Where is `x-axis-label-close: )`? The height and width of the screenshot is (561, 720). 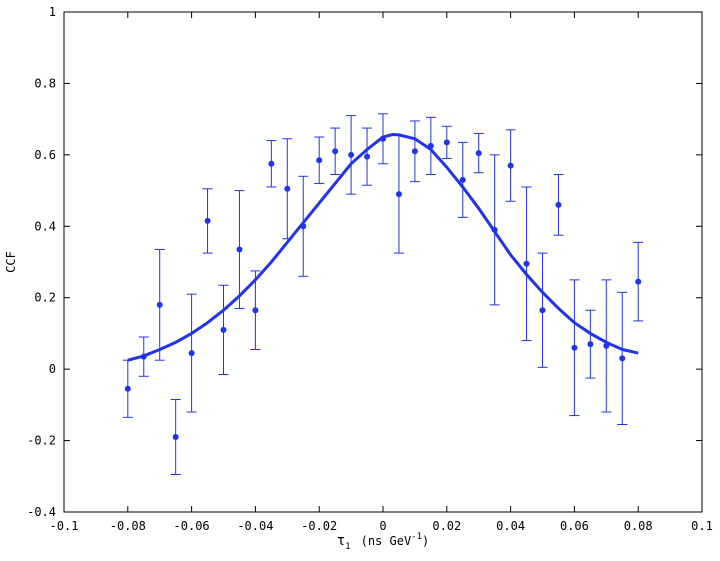 x-axis-label-close: ) is located at coordinates (425, 541).